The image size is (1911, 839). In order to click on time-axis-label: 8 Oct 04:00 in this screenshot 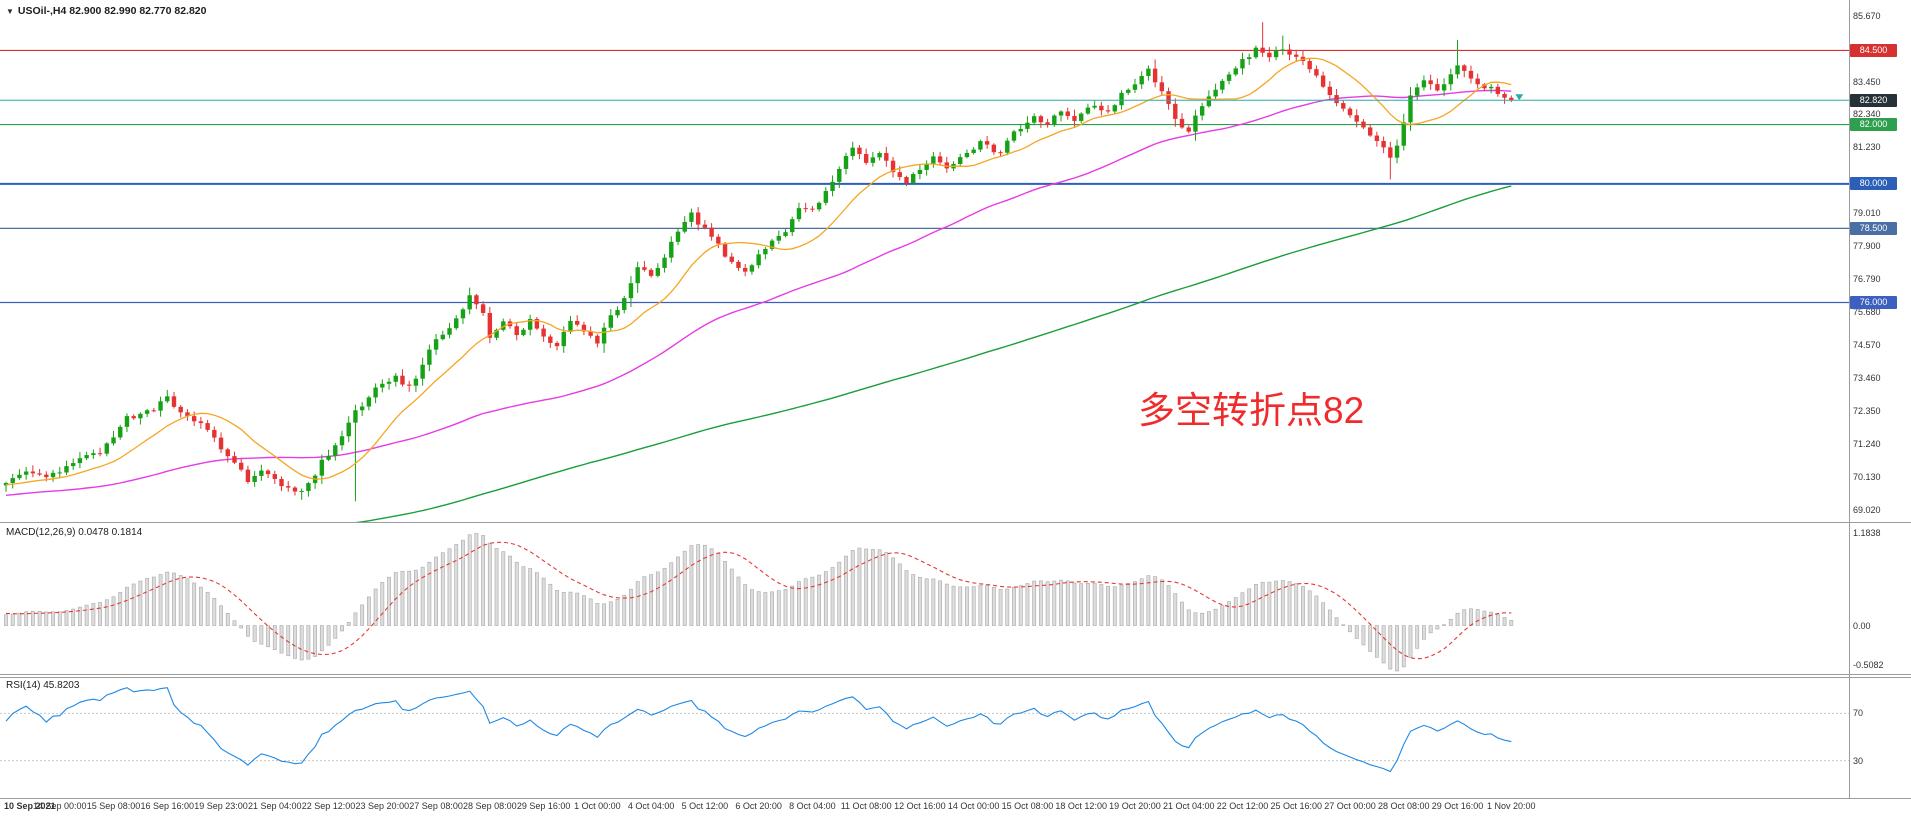, I will do `click(812, 806)`.